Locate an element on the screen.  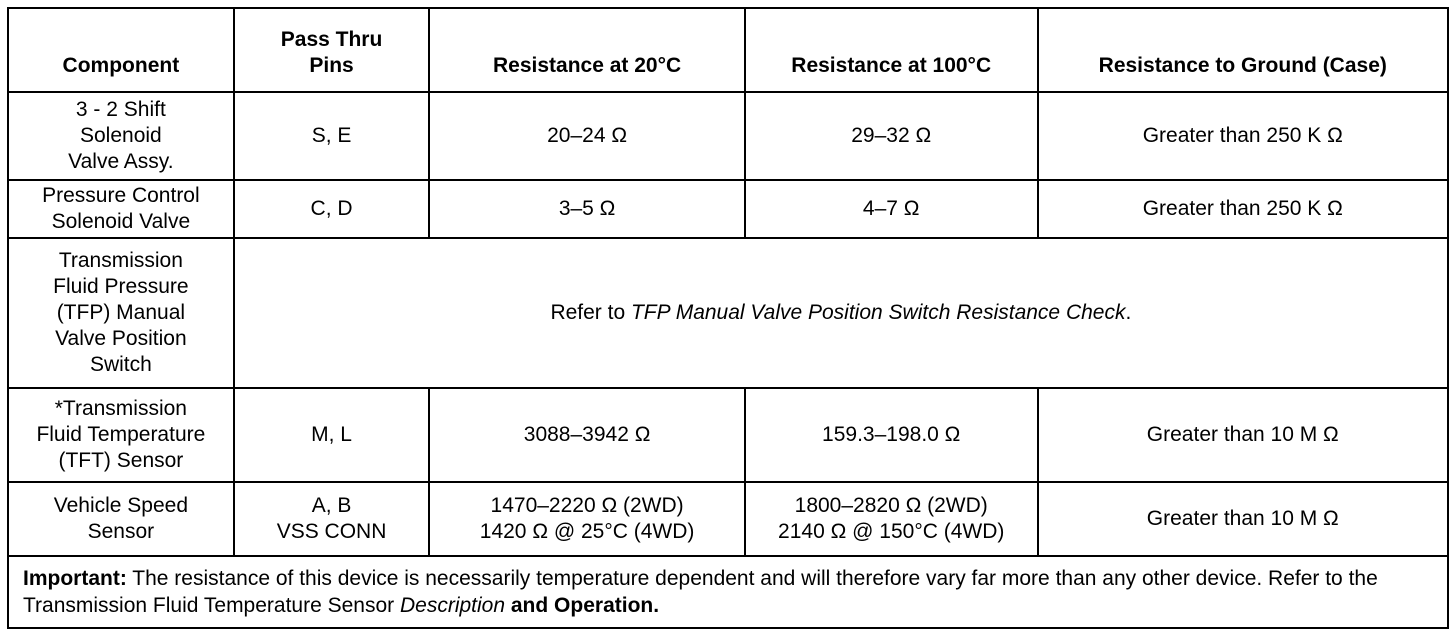
value-cell: 3088–3942 Ω is located at coordinates (587, 435).